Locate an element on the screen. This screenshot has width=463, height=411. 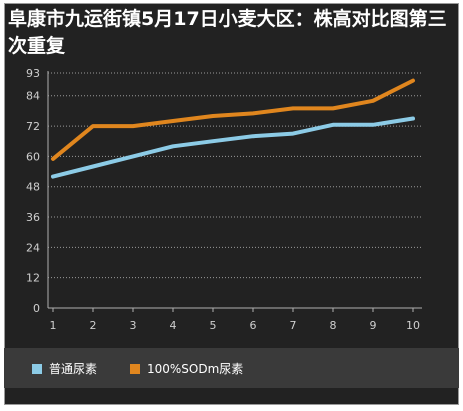
y-tick-labels: 0 12 24 36 48 60 72 84 93 is located at coordinates (33, 191).